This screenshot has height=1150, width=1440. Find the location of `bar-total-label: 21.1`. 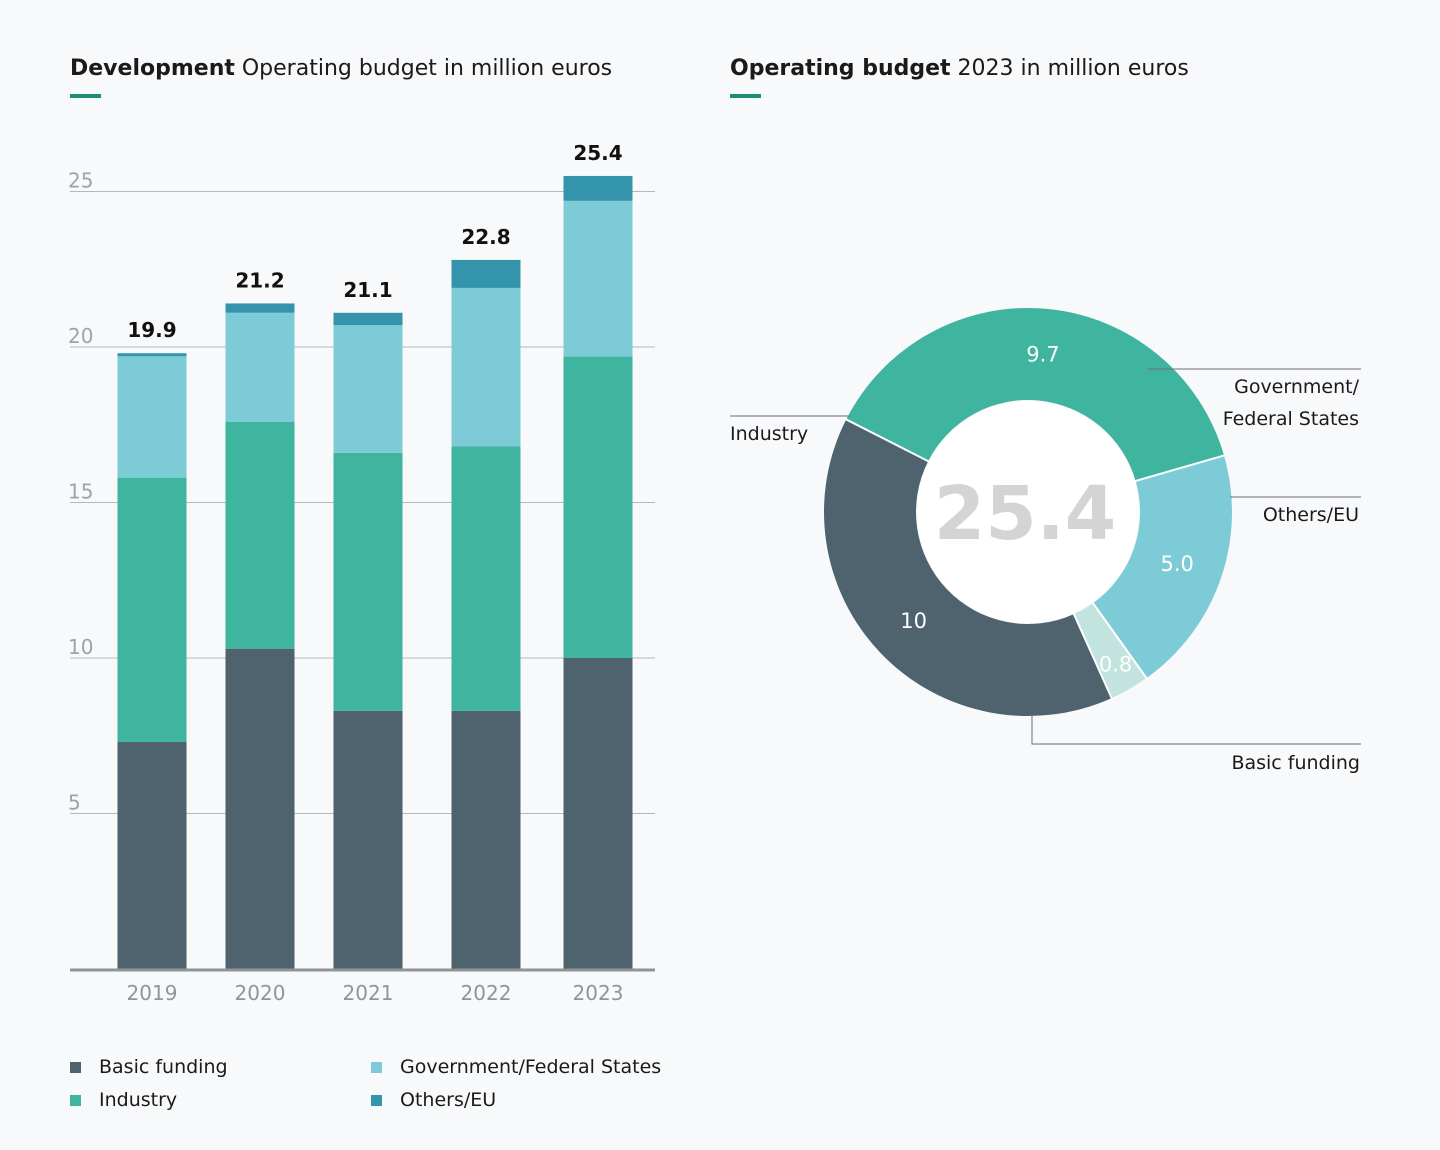

bar-total-label: 21.1 is located at coordinates (367, 290).